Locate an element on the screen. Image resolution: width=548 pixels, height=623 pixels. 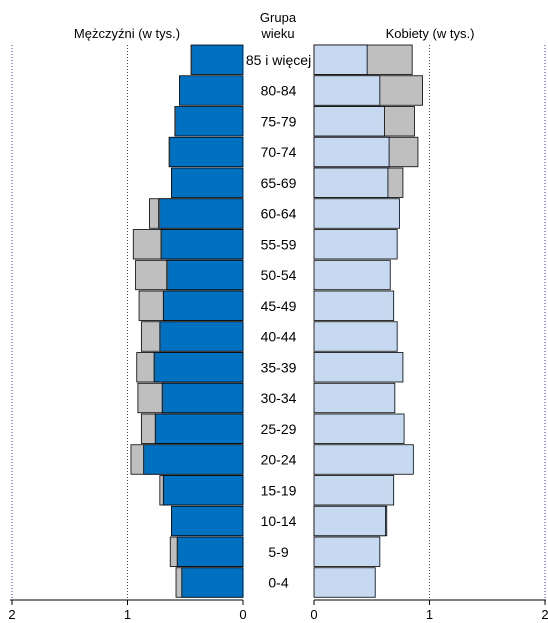
age-group-label: 60-64 is located at coordinates (279, 214).